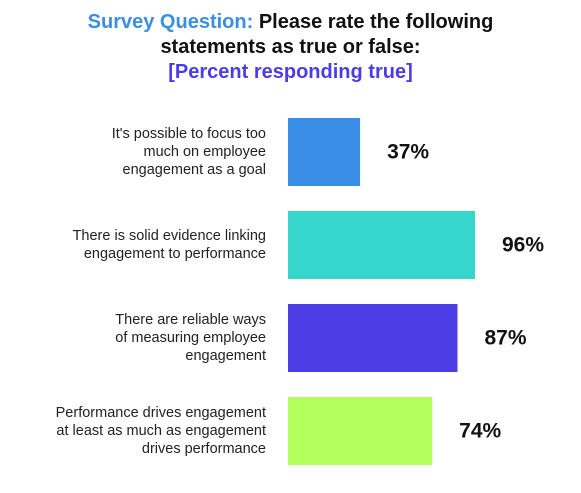 This screenshot has height=493, width=581. I want to click on title-prefix: Survey Question:, so click(170, 22).